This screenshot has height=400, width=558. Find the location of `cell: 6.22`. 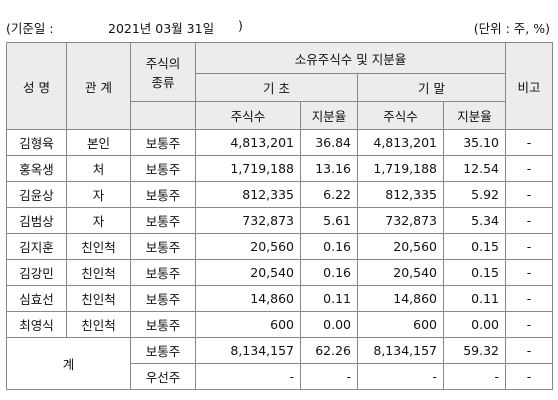

cell: 6.22 is located at coordinates (329, 194).